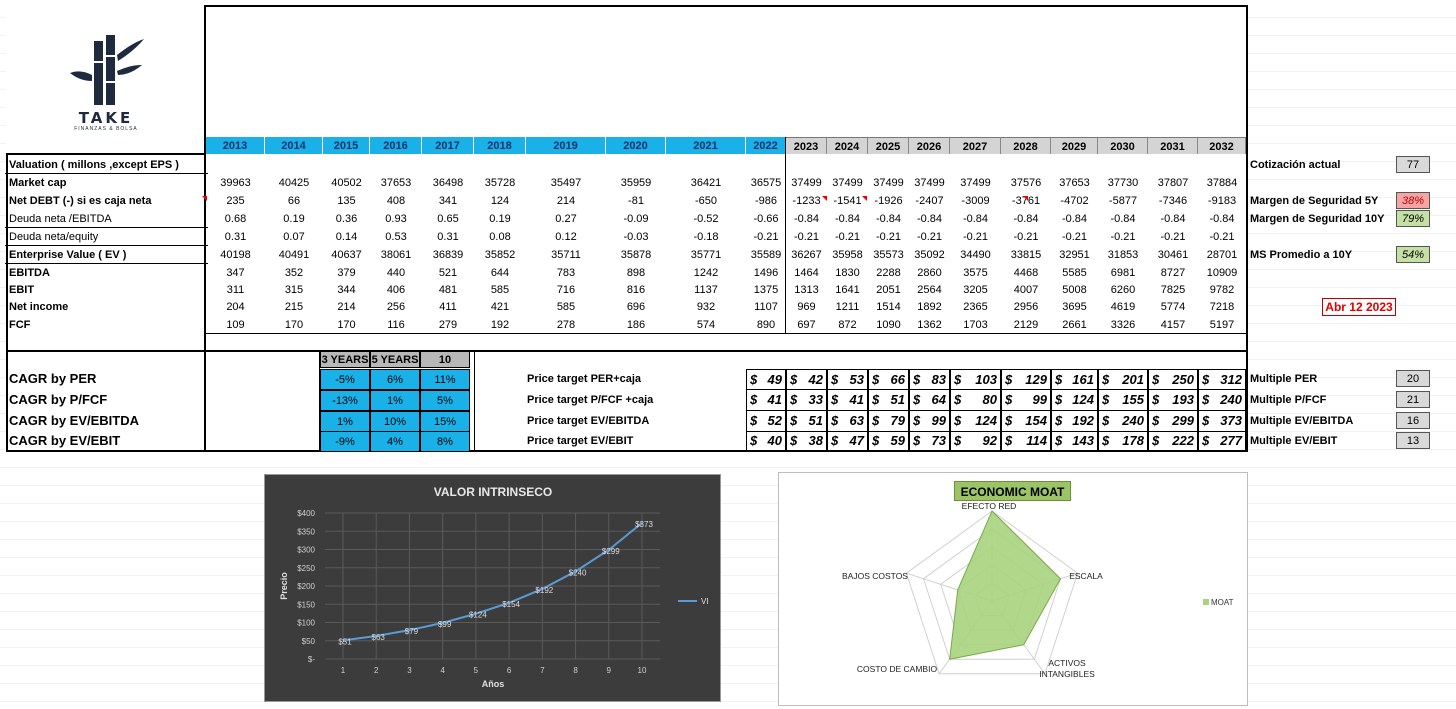 This screenshot has height=709, width=1456. What do you see at coordinates (1026, 255) in the screenshot?
I see `table-cell: 33815` at bounding box center [1026, 255].